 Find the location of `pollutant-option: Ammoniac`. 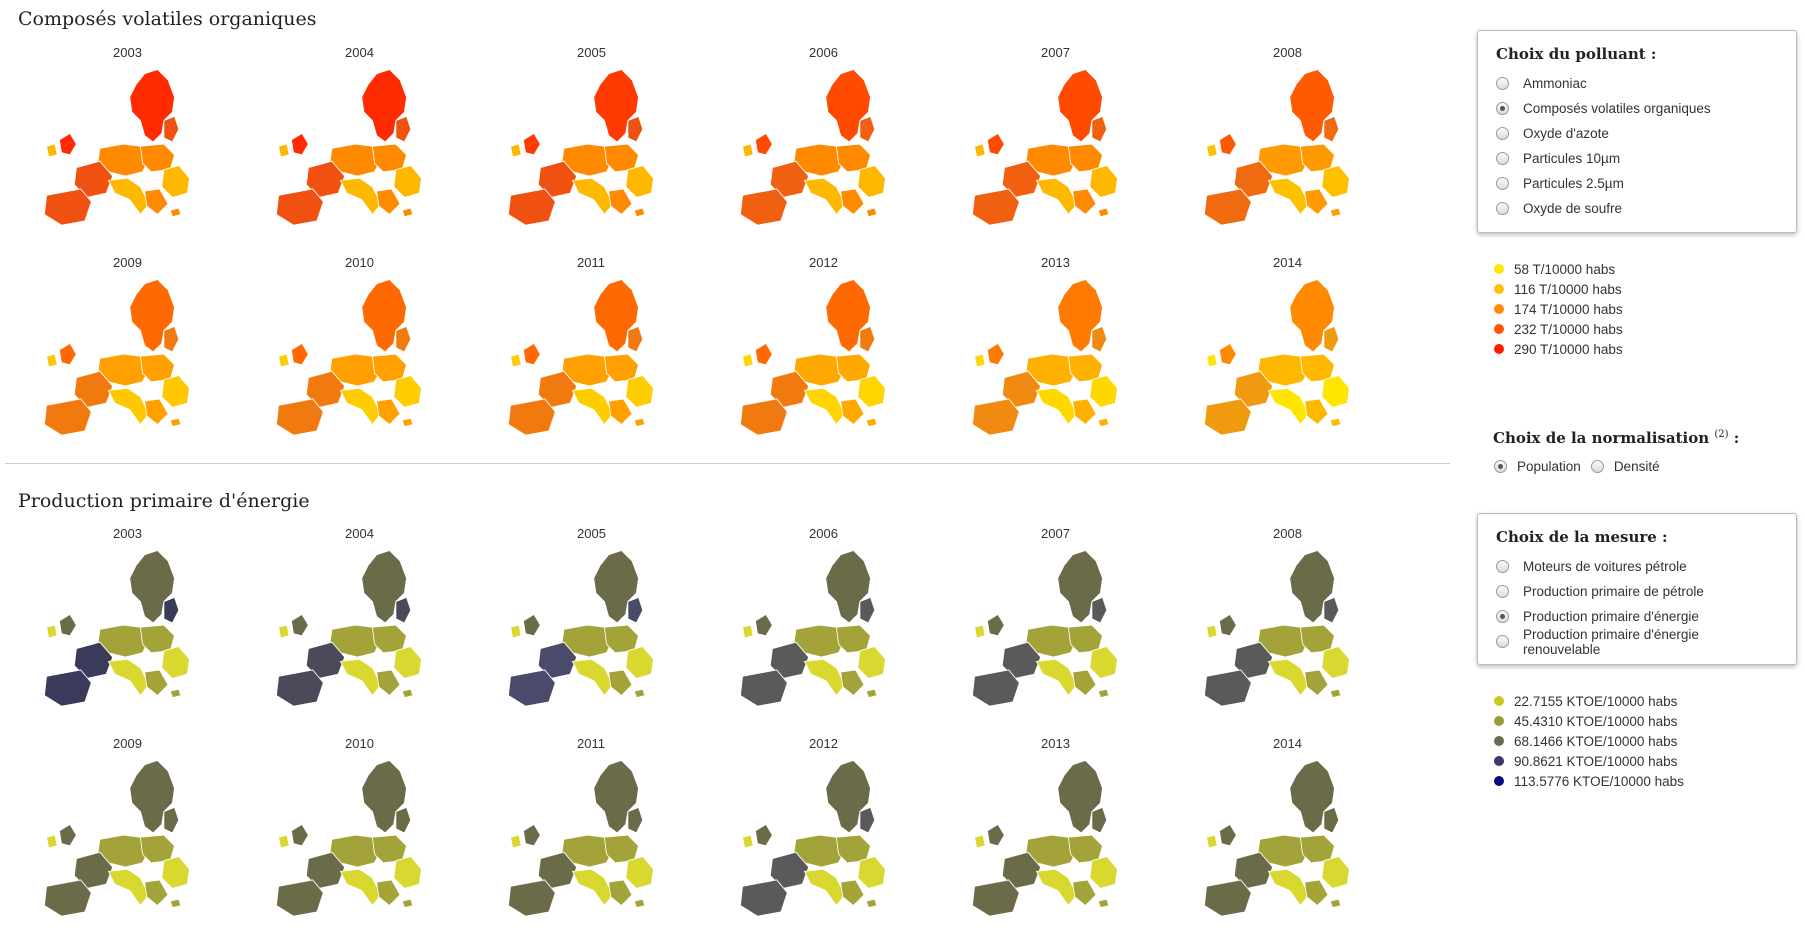

pollutant-option: Ammoniac is located at coordinates (1637, 83).